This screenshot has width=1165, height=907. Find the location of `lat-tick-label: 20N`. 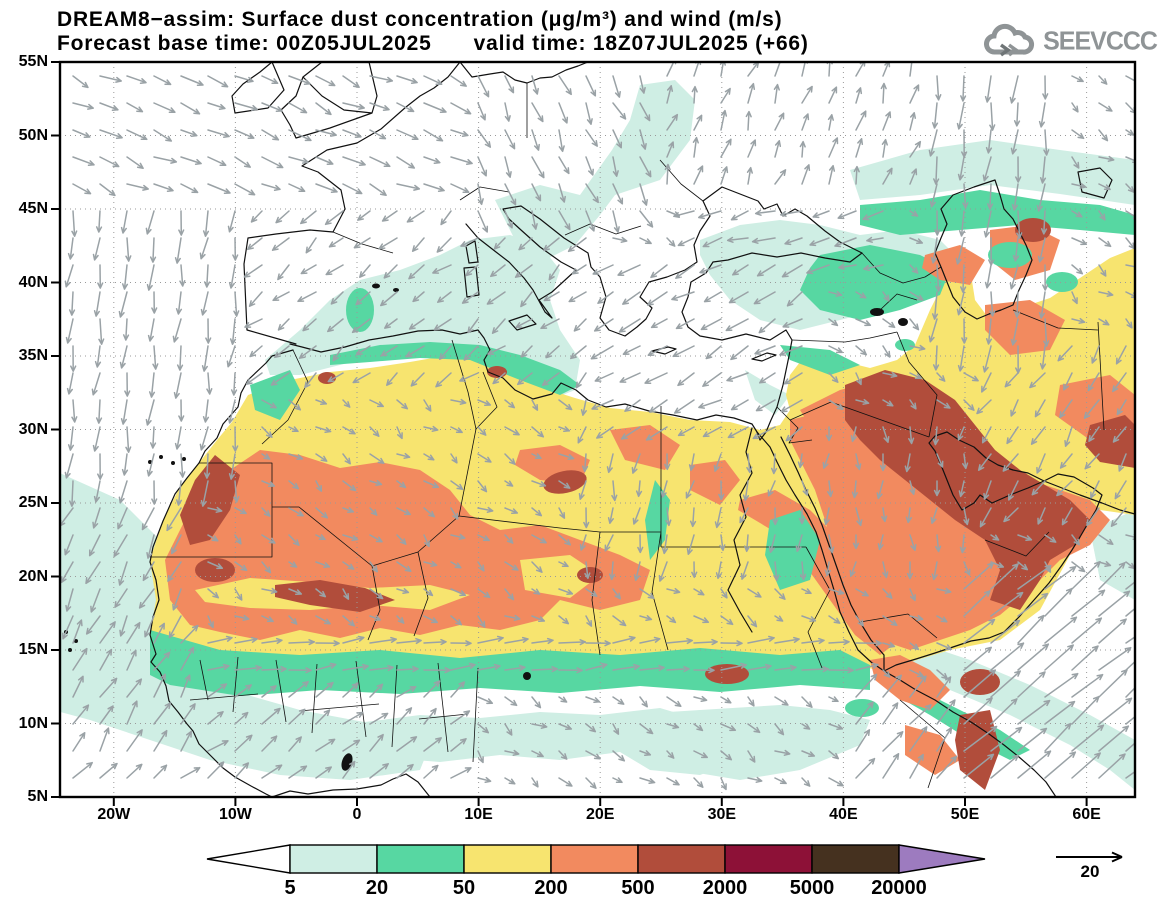

lat-tick-label: 20N is located at coordinates (33, 576).